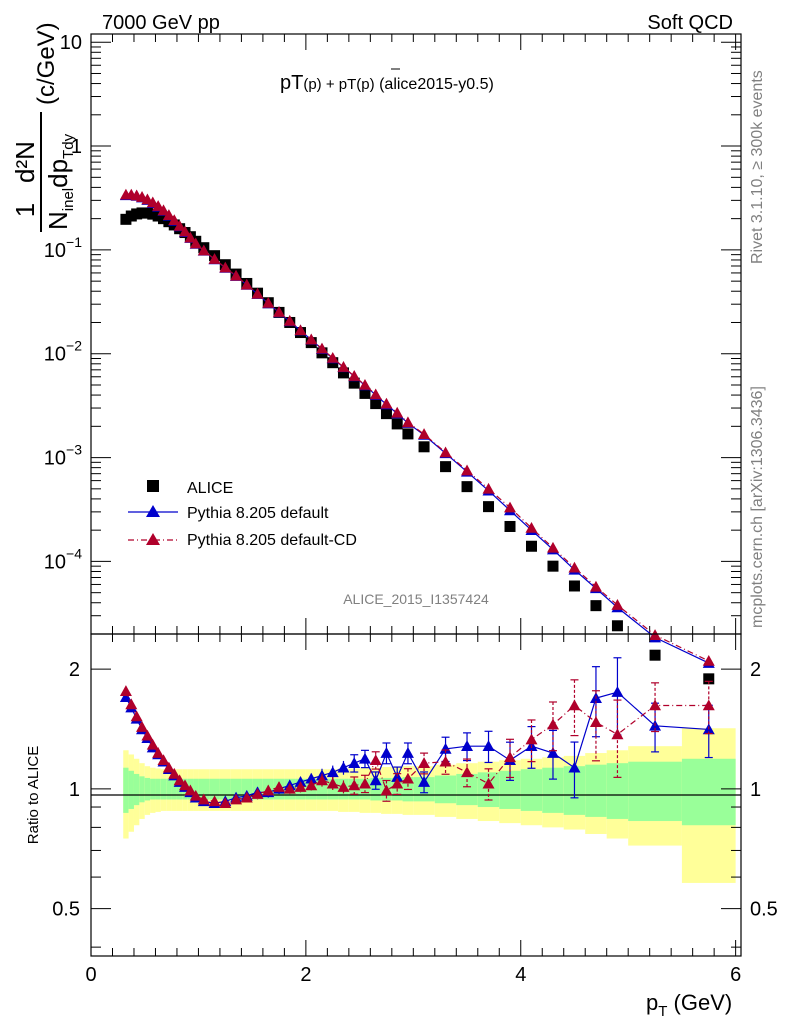  I want to click on side-label-top: Rivet 3.1.10, ≥ 300k events, so click(757, 167).